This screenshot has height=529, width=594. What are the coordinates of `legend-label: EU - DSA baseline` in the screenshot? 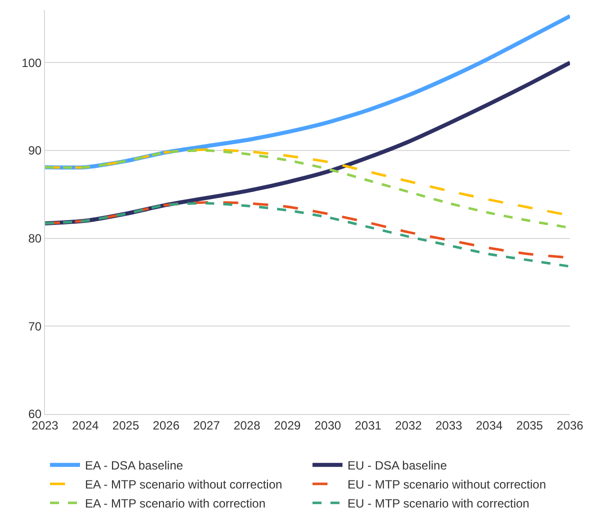 It's located at (398, 465).